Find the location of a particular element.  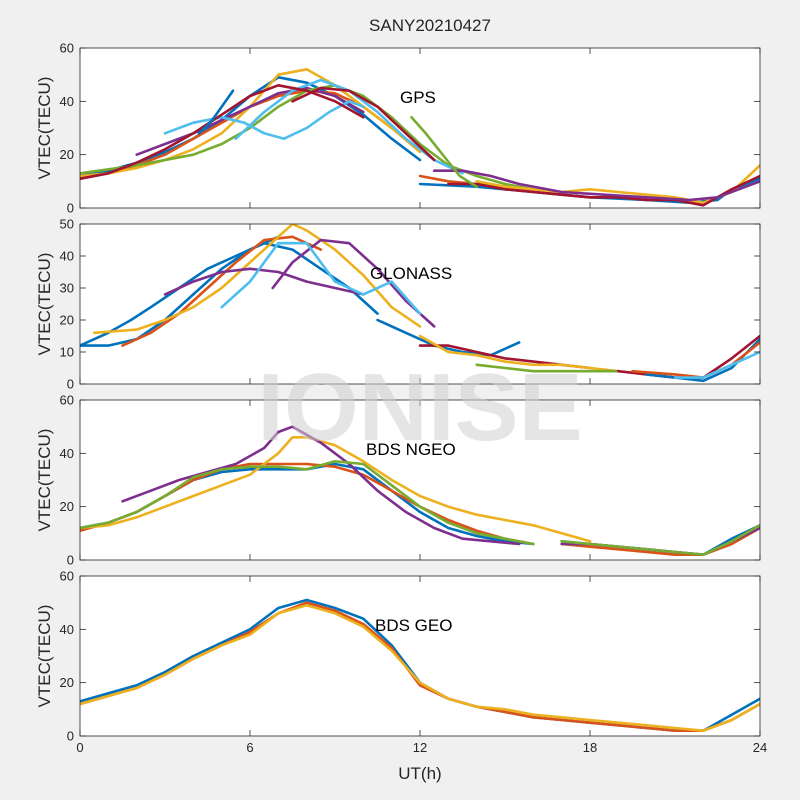

panel-annotation: GLONASS is located at coordinates (411, 273).